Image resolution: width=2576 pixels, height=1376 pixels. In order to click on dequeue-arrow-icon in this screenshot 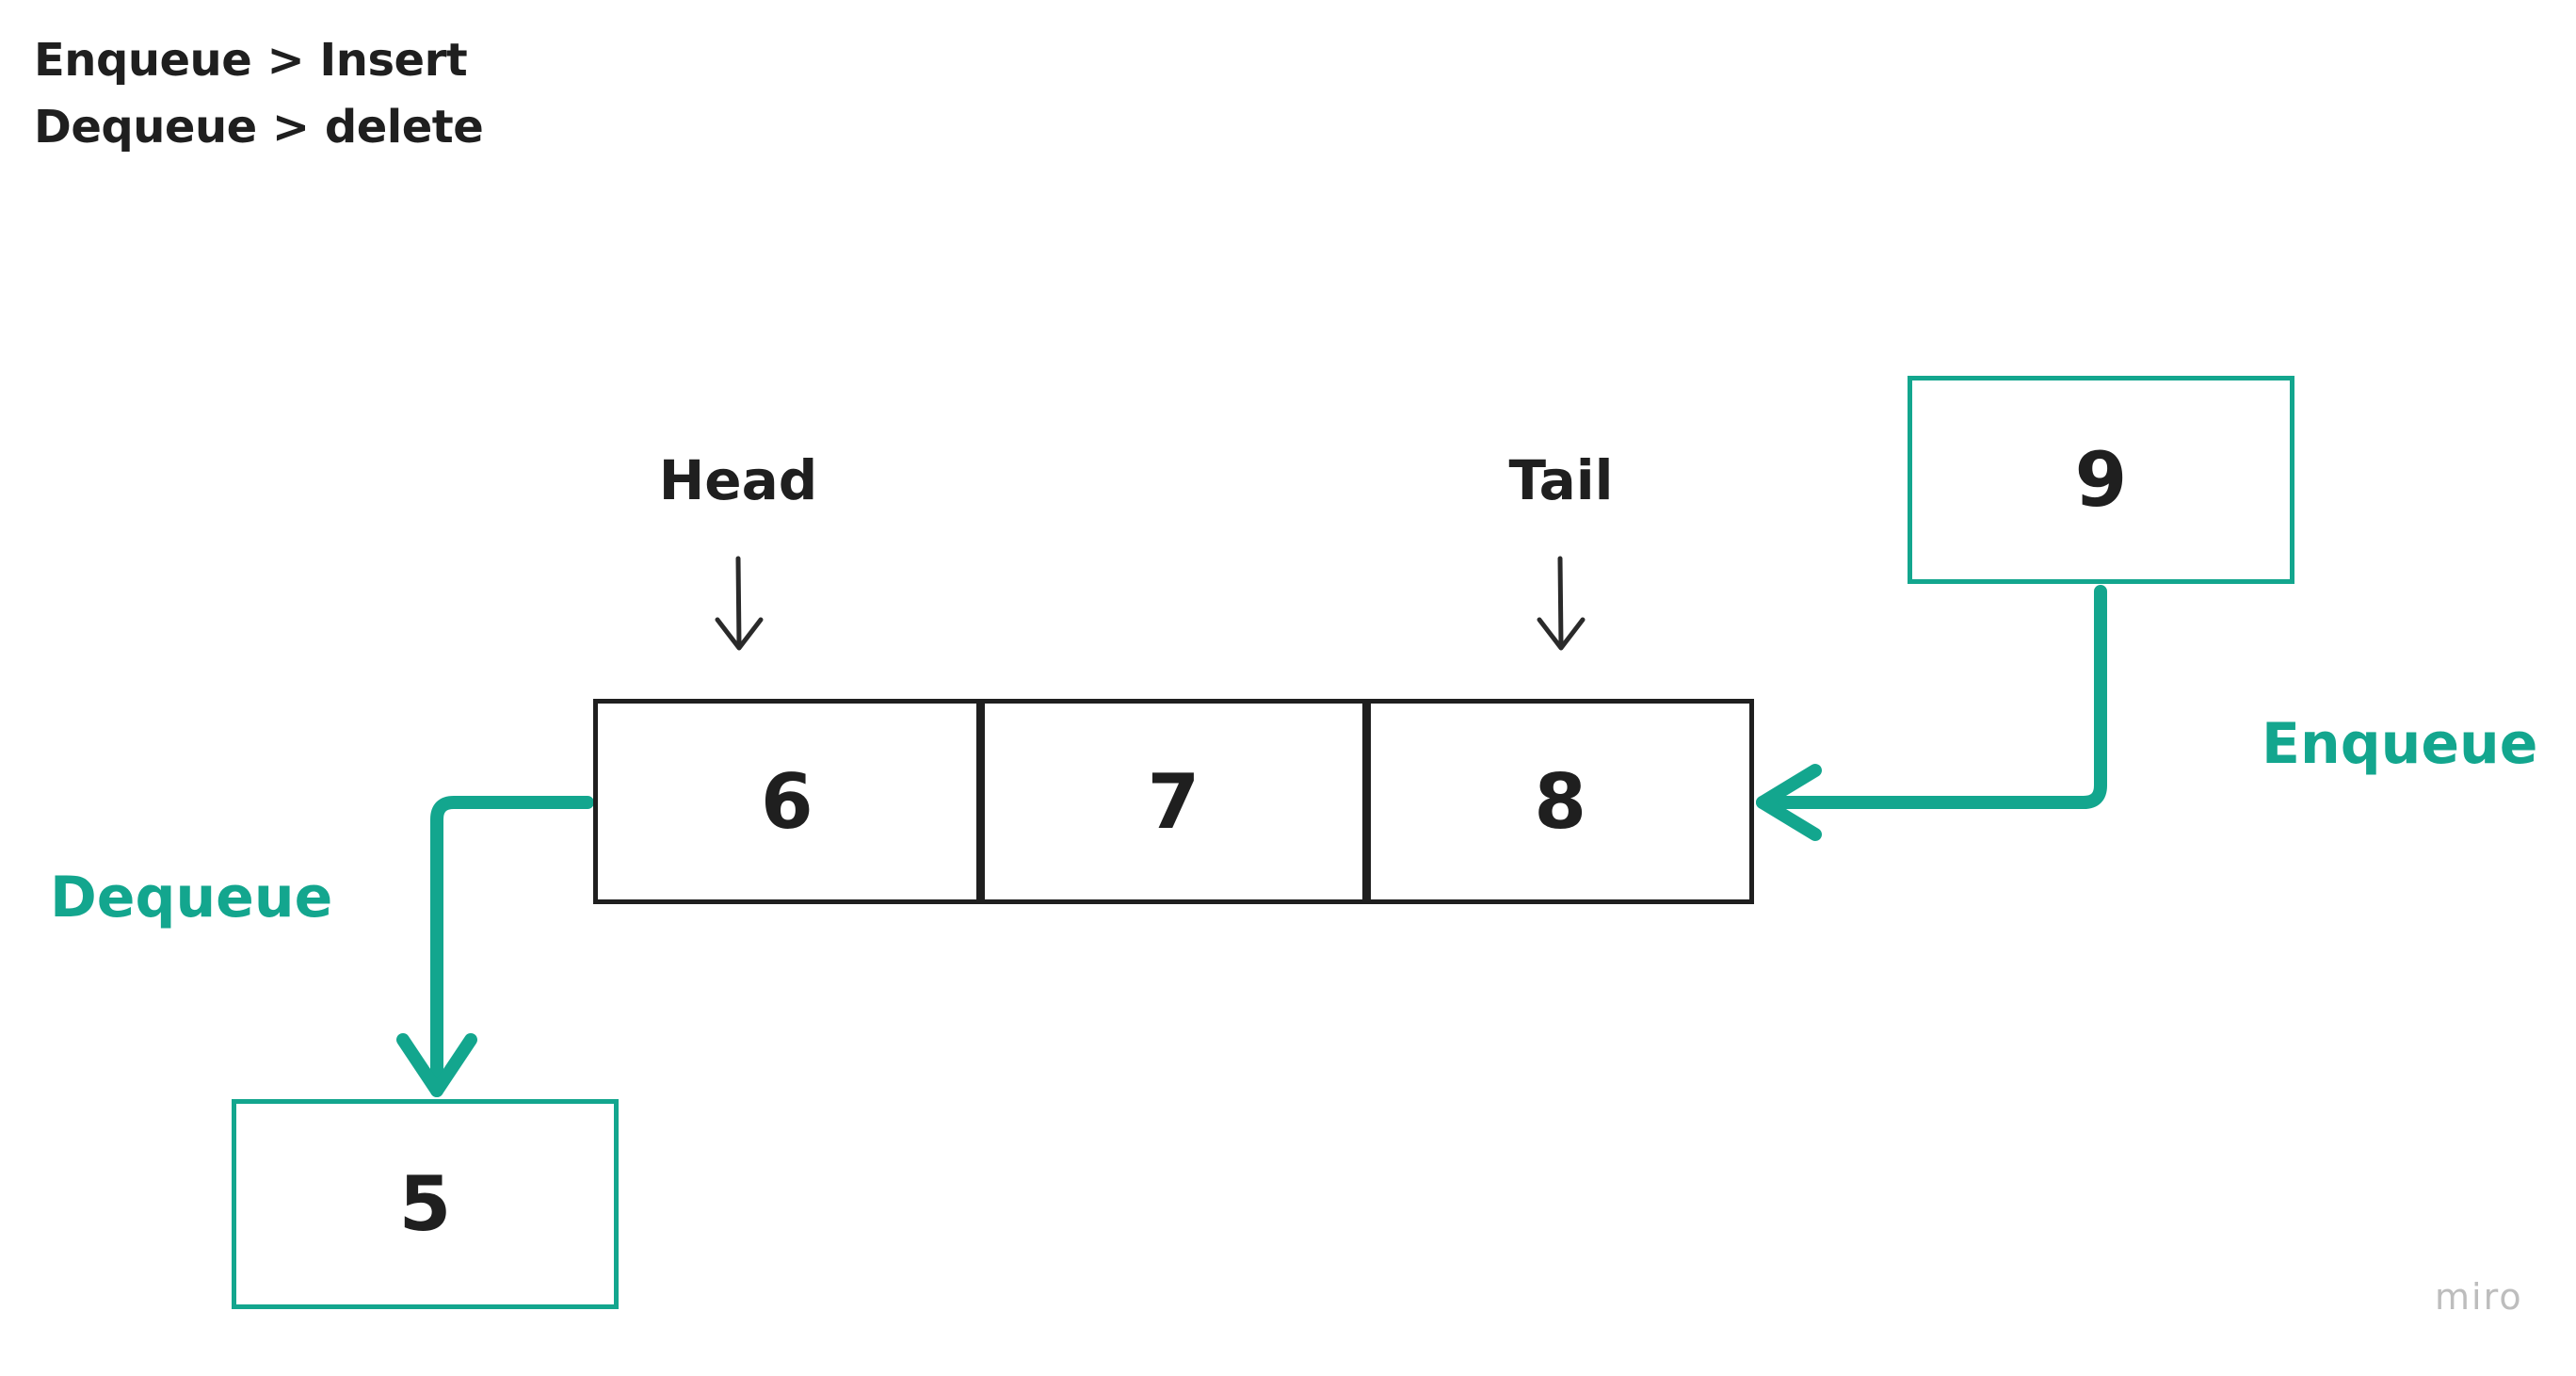, I will do `click(495, 946)`.